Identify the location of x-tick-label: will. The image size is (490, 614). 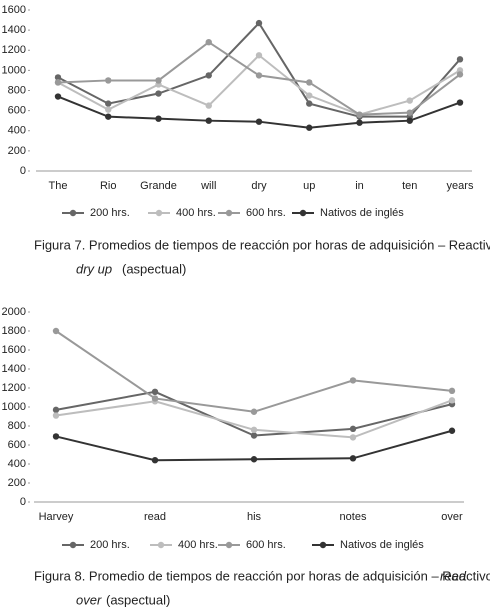
(208, 186).